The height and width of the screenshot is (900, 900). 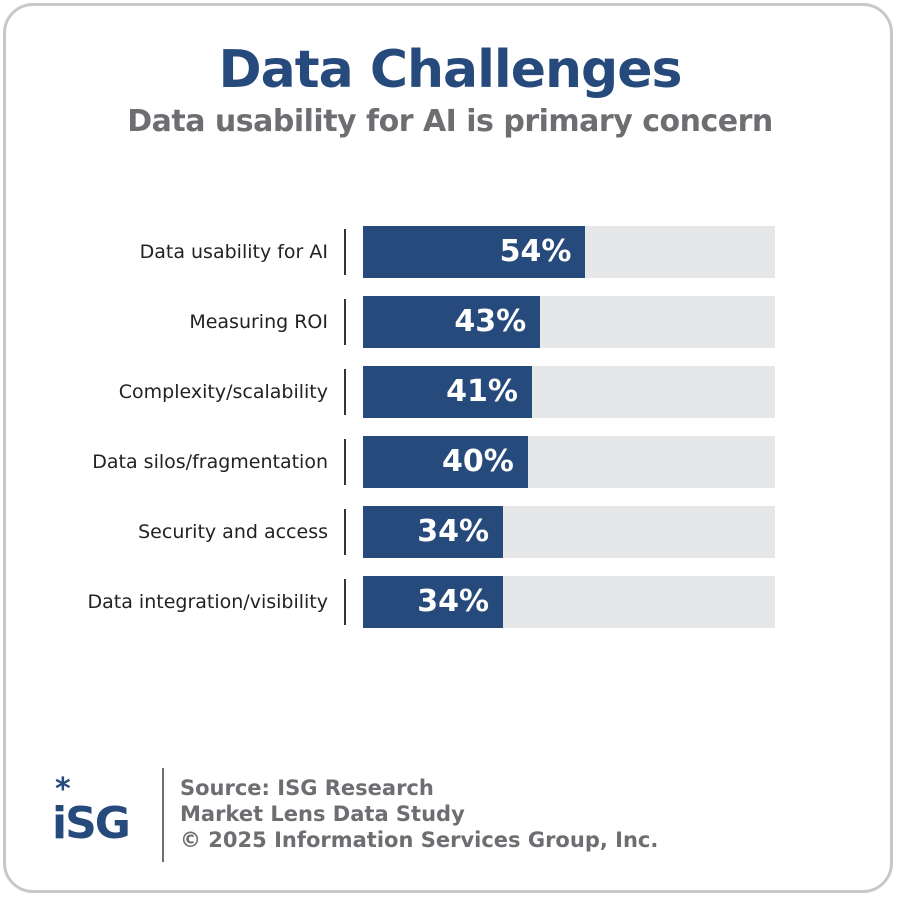 What do you see at coordinates (419, 840) in the screenshot?
I see `copyright-text: © 2025 Information Services Group, Inc.` at bounding box center [419, 840].